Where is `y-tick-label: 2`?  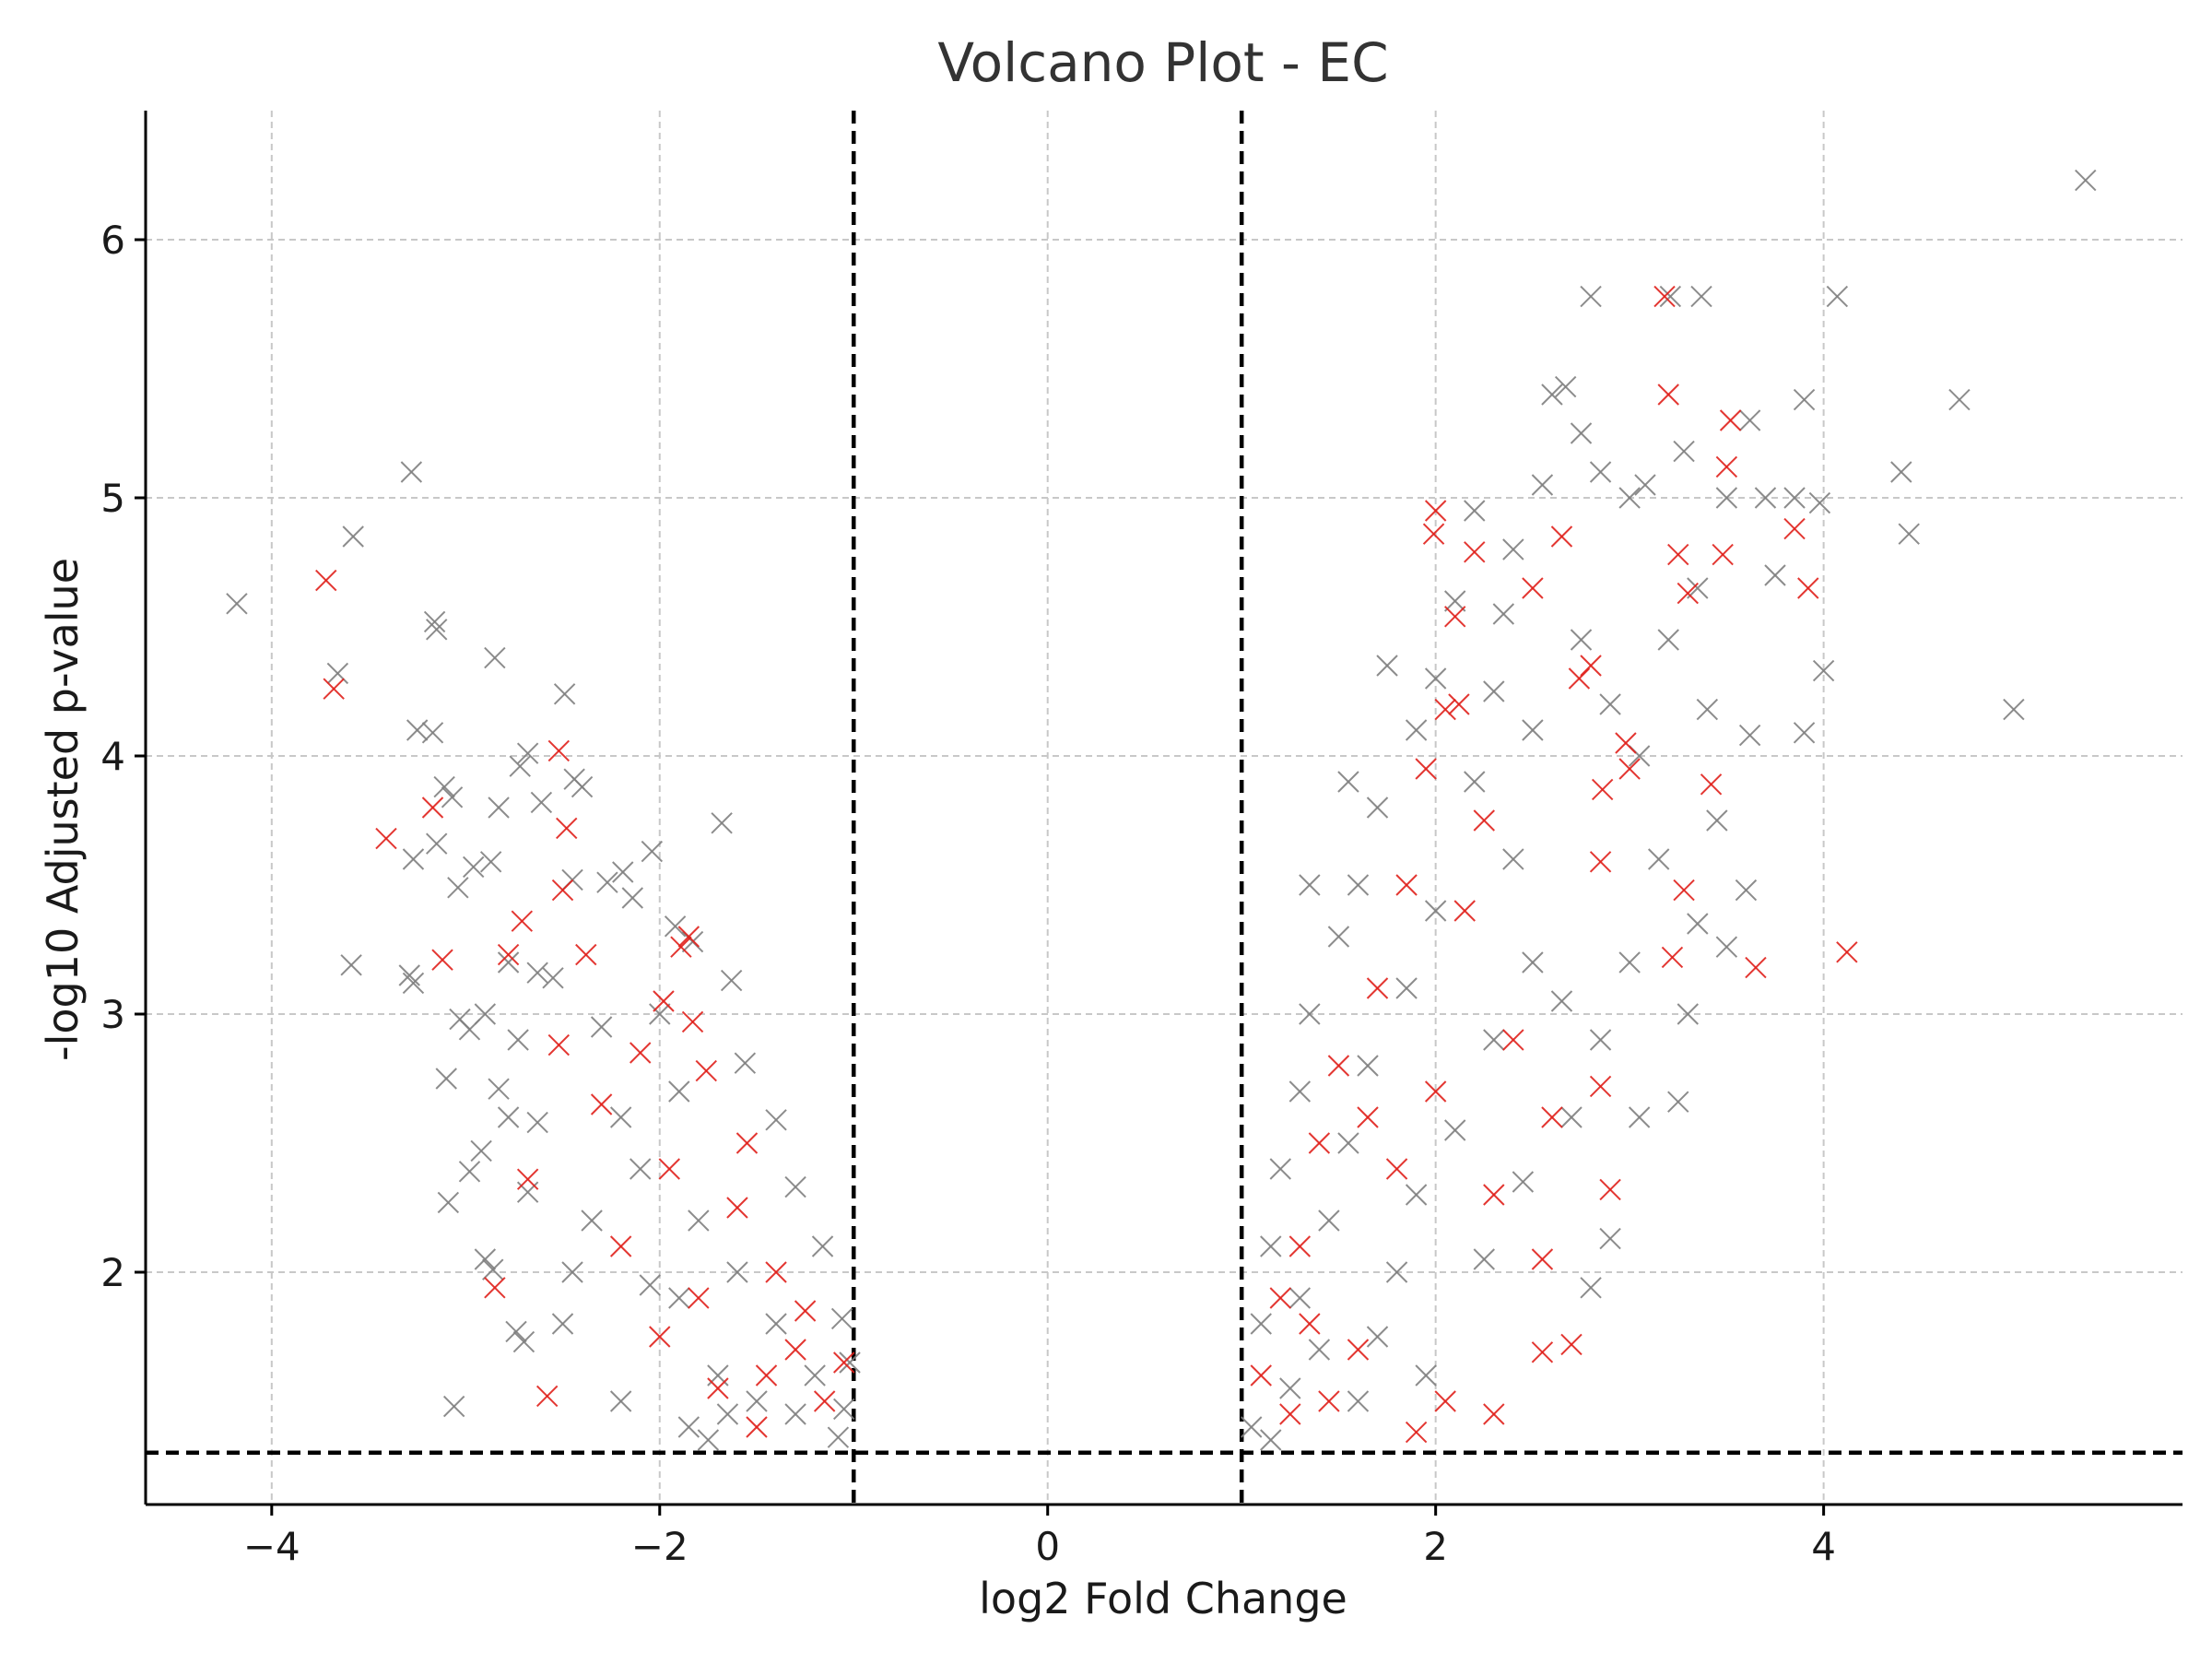
y-tick-label: 2 is located at coordinates (112, 1272).